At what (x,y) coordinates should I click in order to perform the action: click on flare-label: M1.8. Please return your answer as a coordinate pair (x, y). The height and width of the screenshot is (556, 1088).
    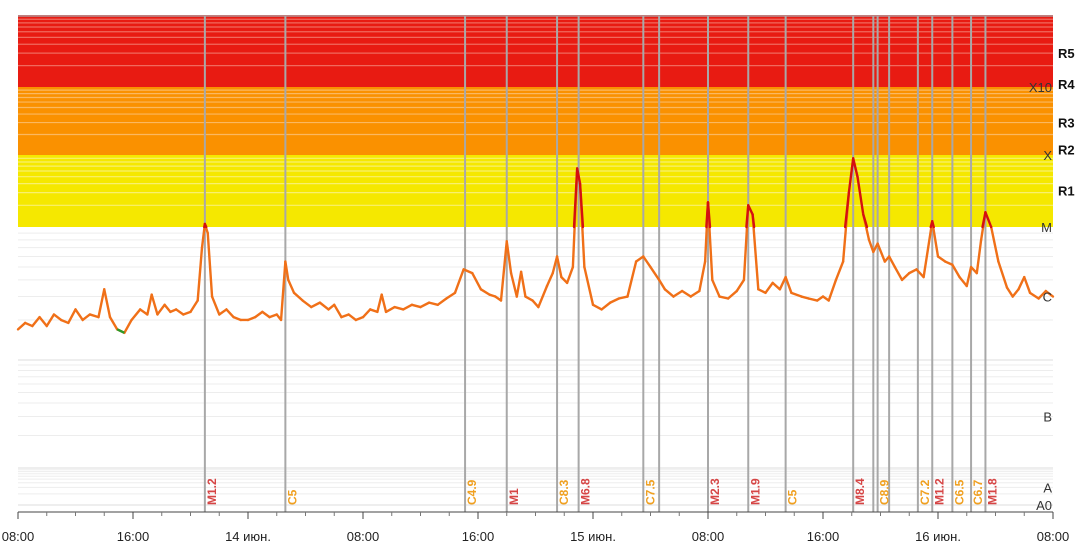
    Looking at the image, I should click on (992, 491).